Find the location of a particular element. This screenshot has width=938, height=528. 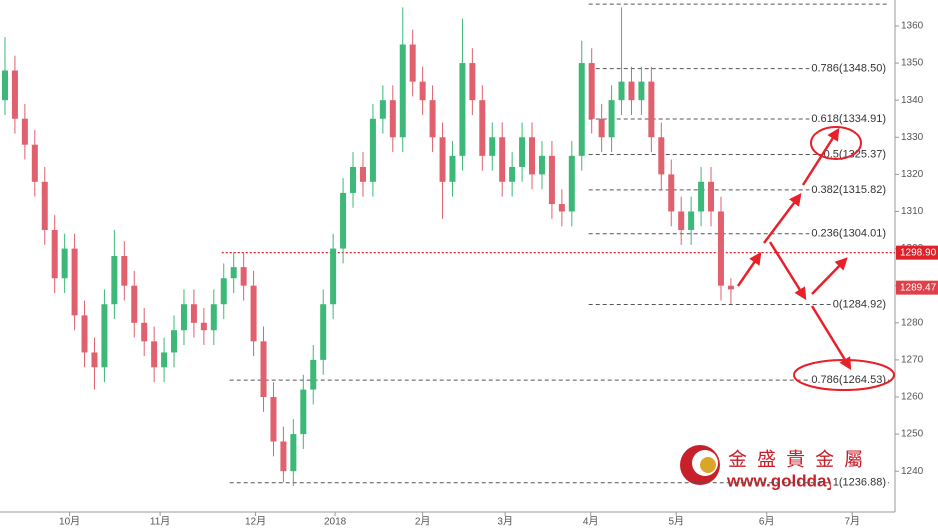

x-tick-label: 2018 is located at coordinates (335, 522).